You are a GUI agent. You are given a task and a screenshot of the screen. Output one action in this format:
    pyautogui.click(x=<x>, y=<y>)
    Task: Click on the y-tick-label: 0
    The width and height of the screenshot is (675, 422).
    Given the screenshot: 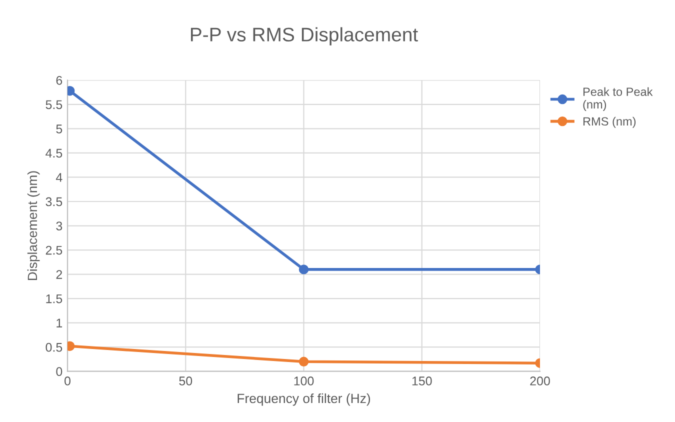 What is the action you would take?
    pyautogui.click(x=59, y=371)
    